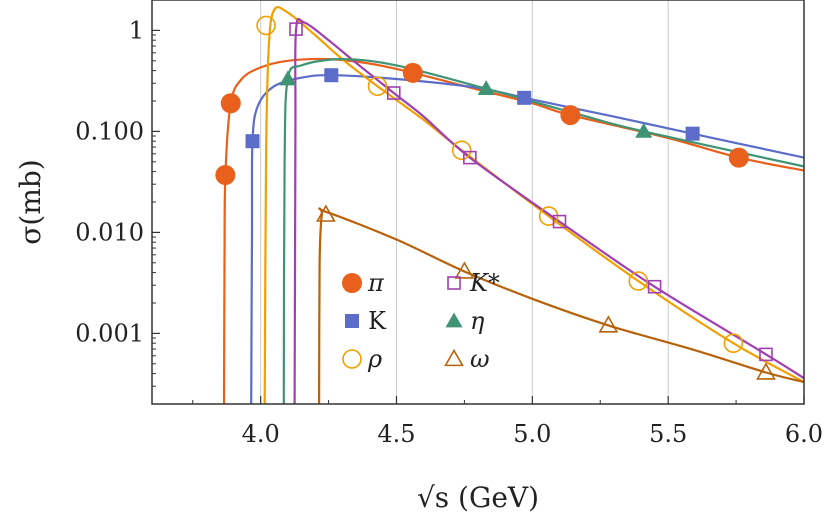 The height and width of the screenshot is (518, 830). I want to click on x-axis-title: √s (GeV), so click(478, 497).